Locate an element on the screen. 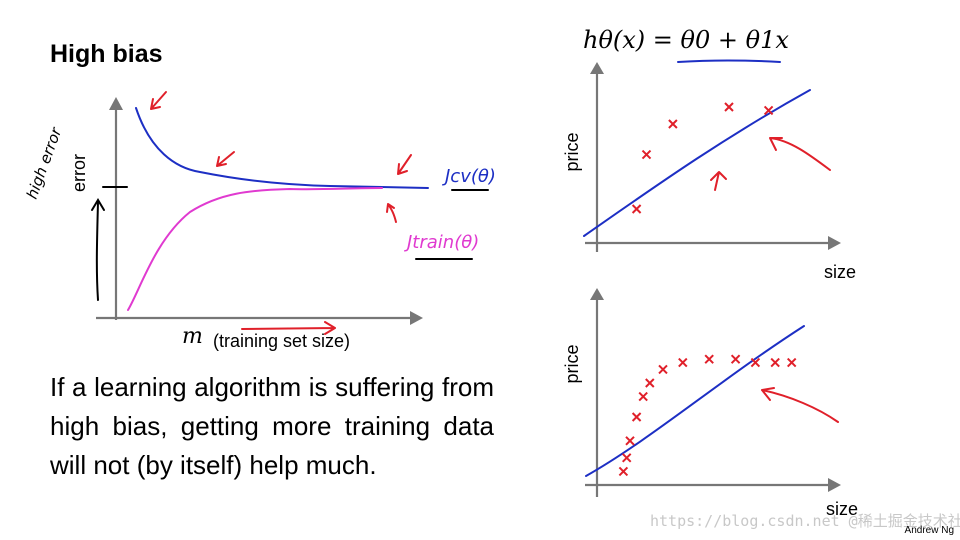 The height and width of the screenshot is (540, 960). lc-xlabel-text: (training set size) is located at coordinates (281, 341).